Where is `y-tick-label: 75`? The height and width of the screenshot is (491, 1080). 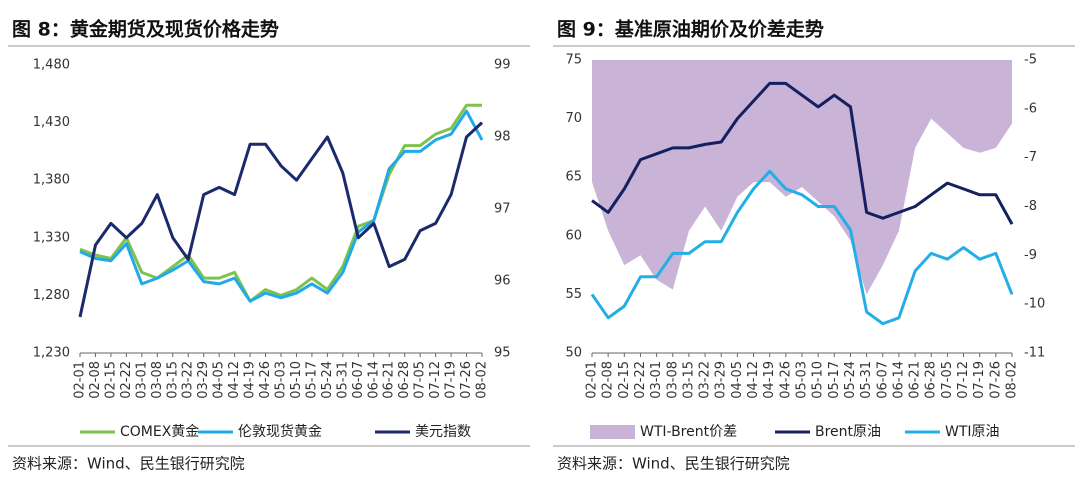
y-tick-label: 75 is located at coordinates (573, 60).